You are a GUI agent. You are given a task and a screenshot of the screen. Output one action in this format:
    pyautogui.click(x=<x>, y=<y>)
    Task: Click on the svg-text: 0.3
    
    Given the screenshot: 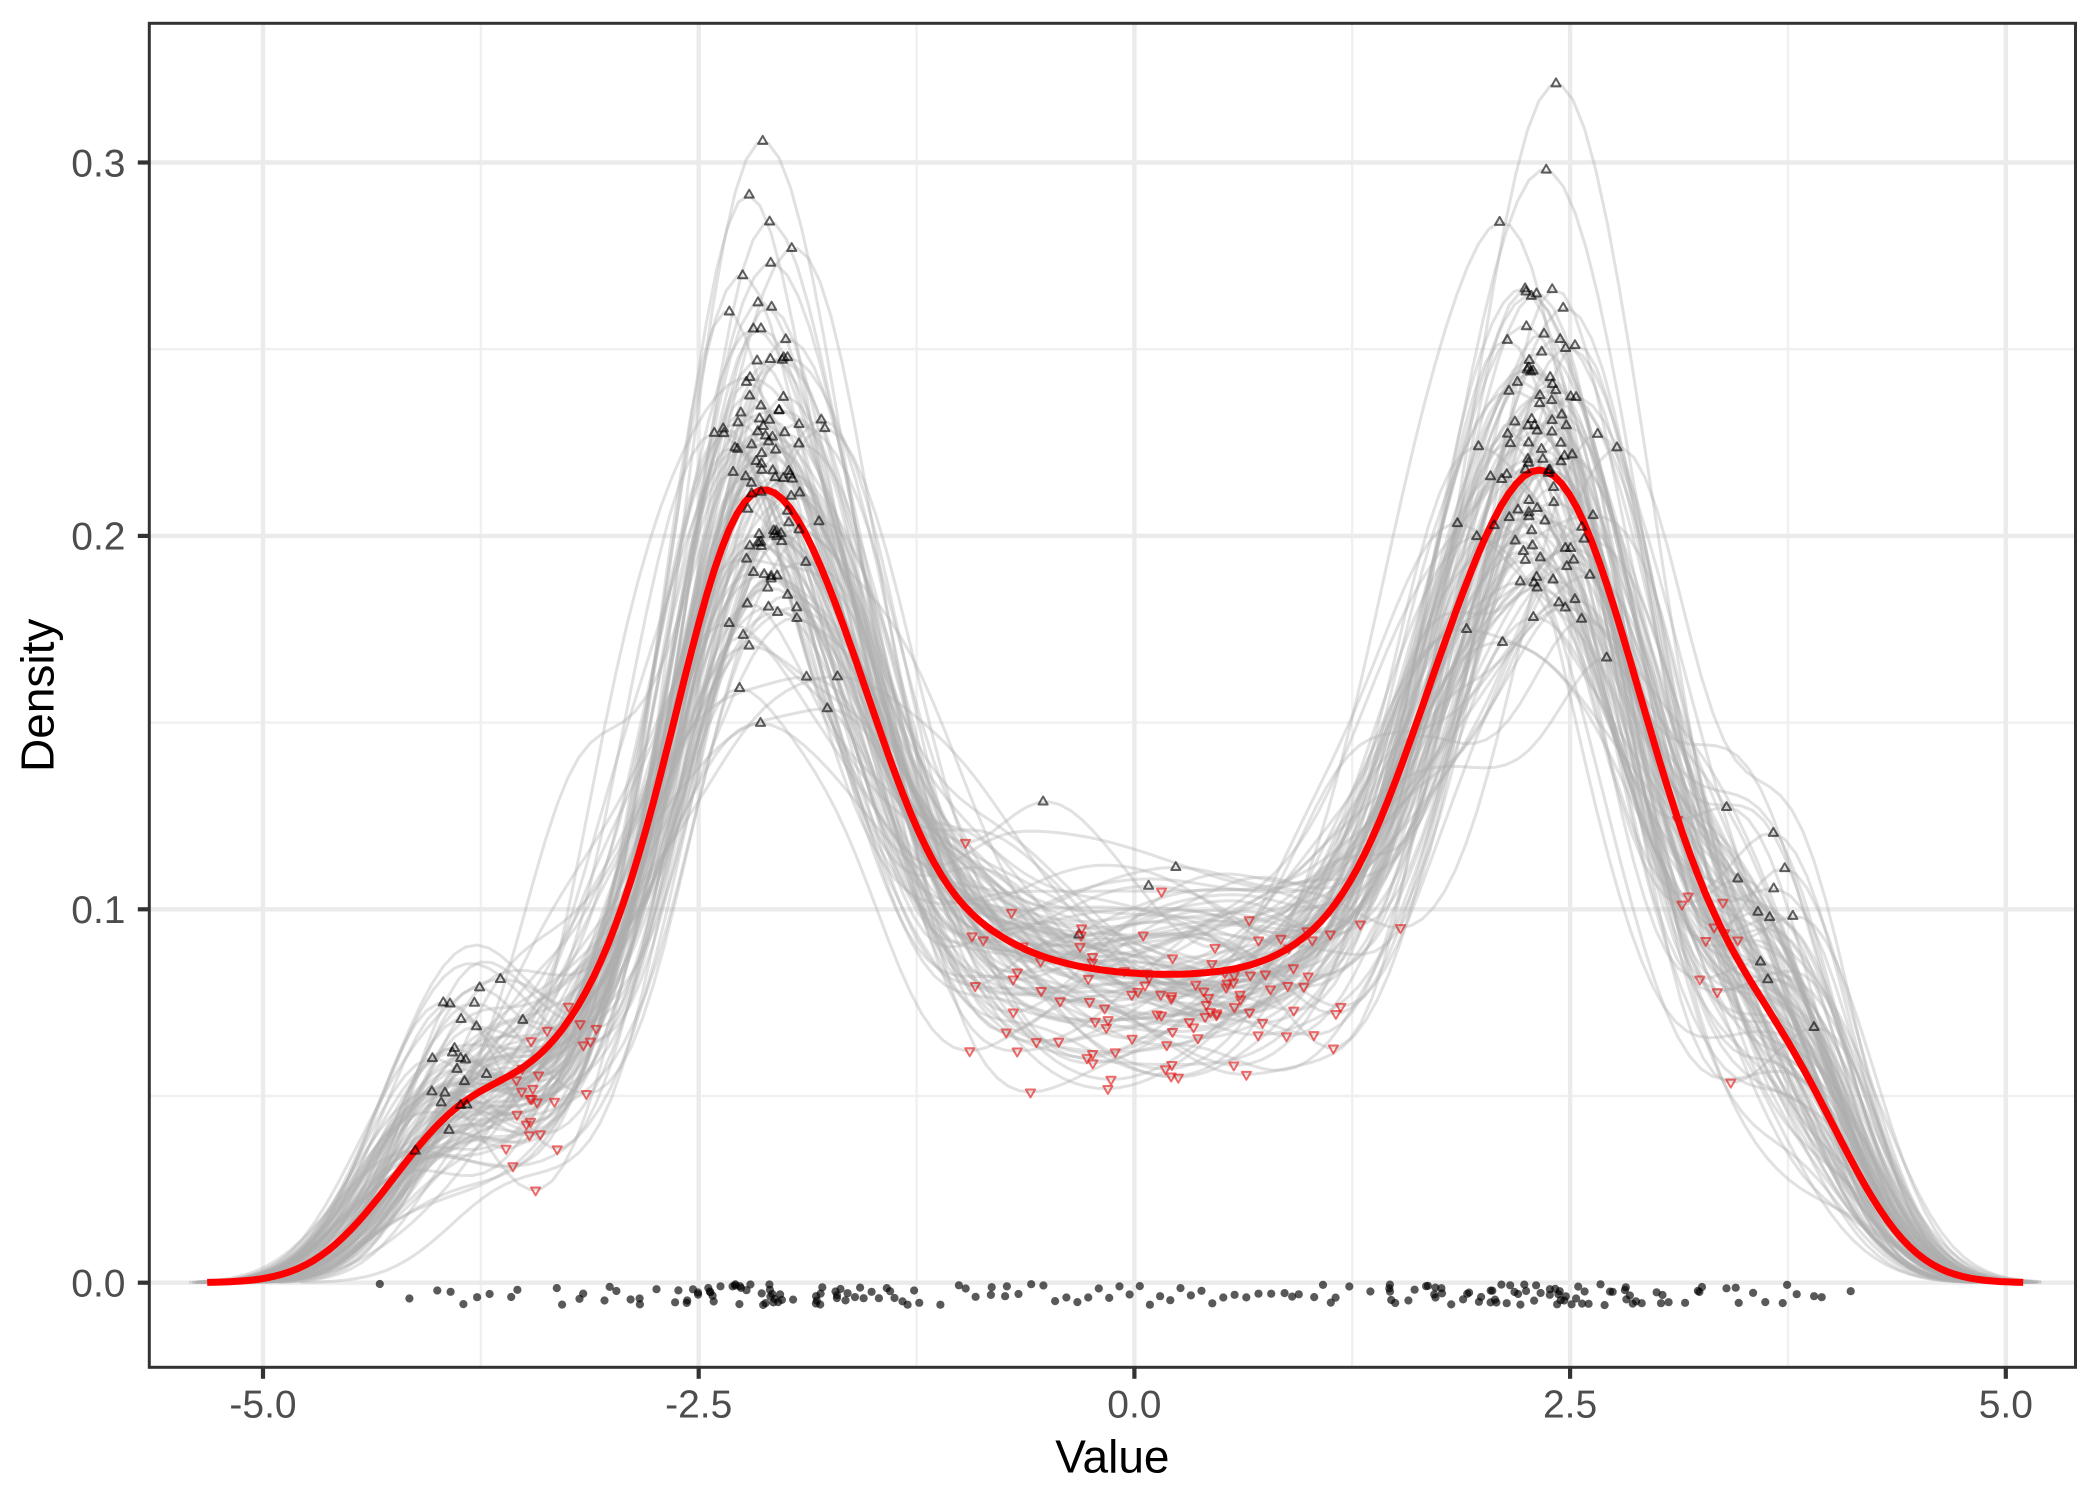 What is the action you would take?
    pyautogui.click(x=98, y=163)
    